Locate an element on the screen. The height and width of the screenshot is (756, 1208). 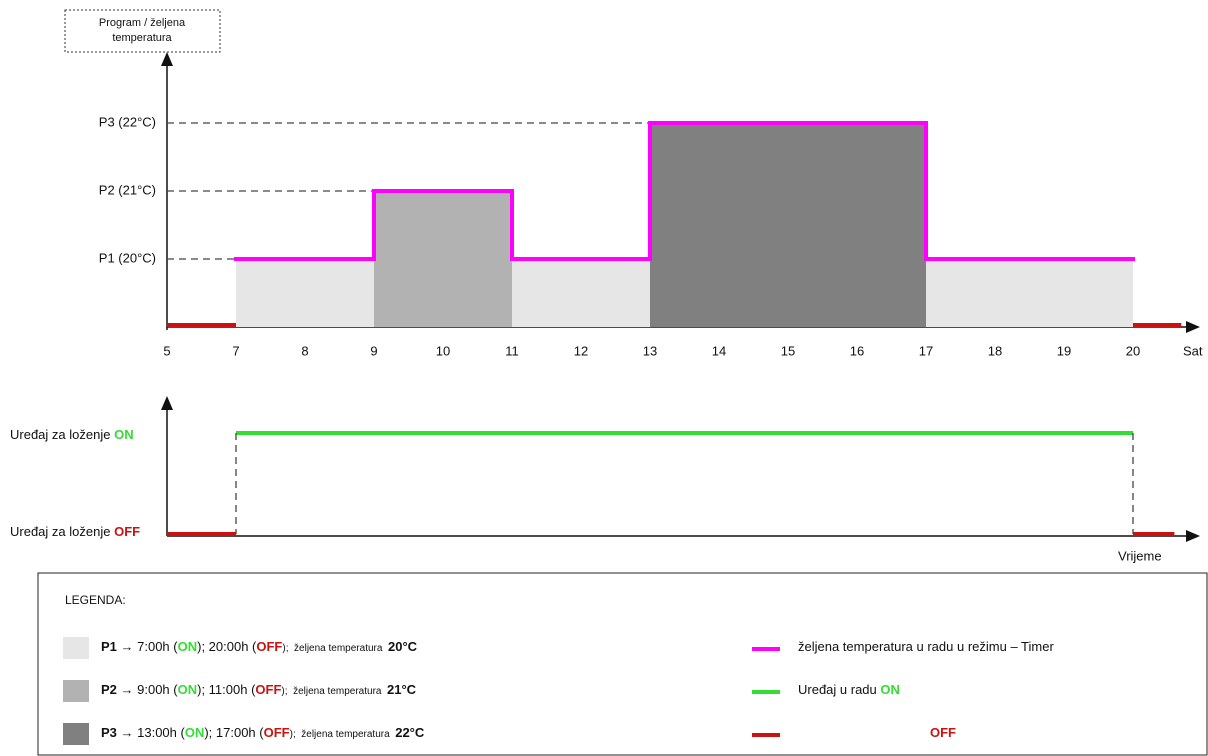
x-tick-label: 9 is located at coordinates (373, 350).